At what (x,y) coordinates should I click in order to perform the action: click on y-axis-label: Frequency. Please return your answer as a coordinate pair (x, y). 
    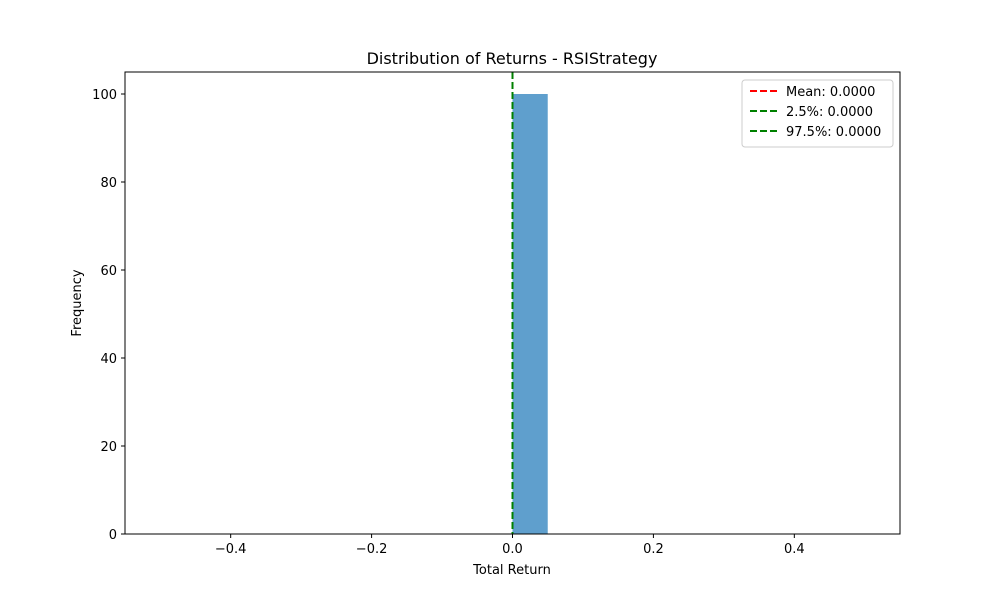
    Looking at the image, I should click on (77, 302).